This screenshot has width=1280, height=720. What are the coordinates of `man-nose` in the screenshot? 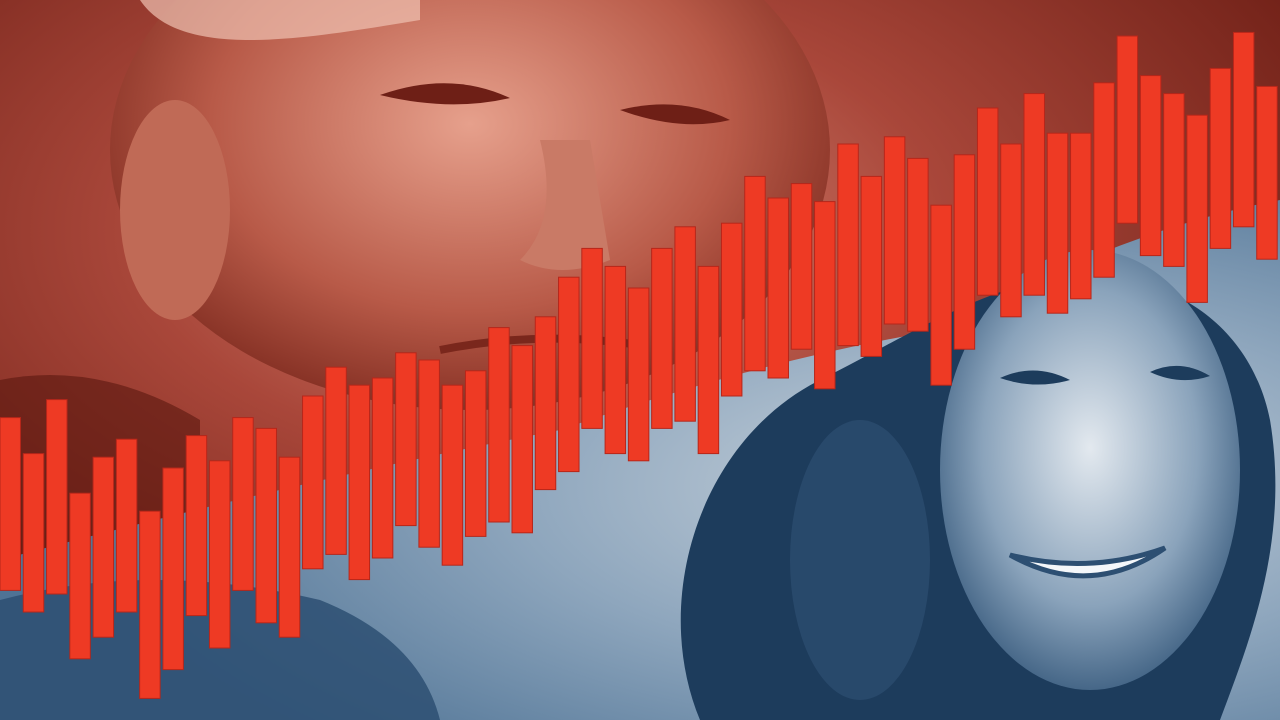 It's located at (565, 205).